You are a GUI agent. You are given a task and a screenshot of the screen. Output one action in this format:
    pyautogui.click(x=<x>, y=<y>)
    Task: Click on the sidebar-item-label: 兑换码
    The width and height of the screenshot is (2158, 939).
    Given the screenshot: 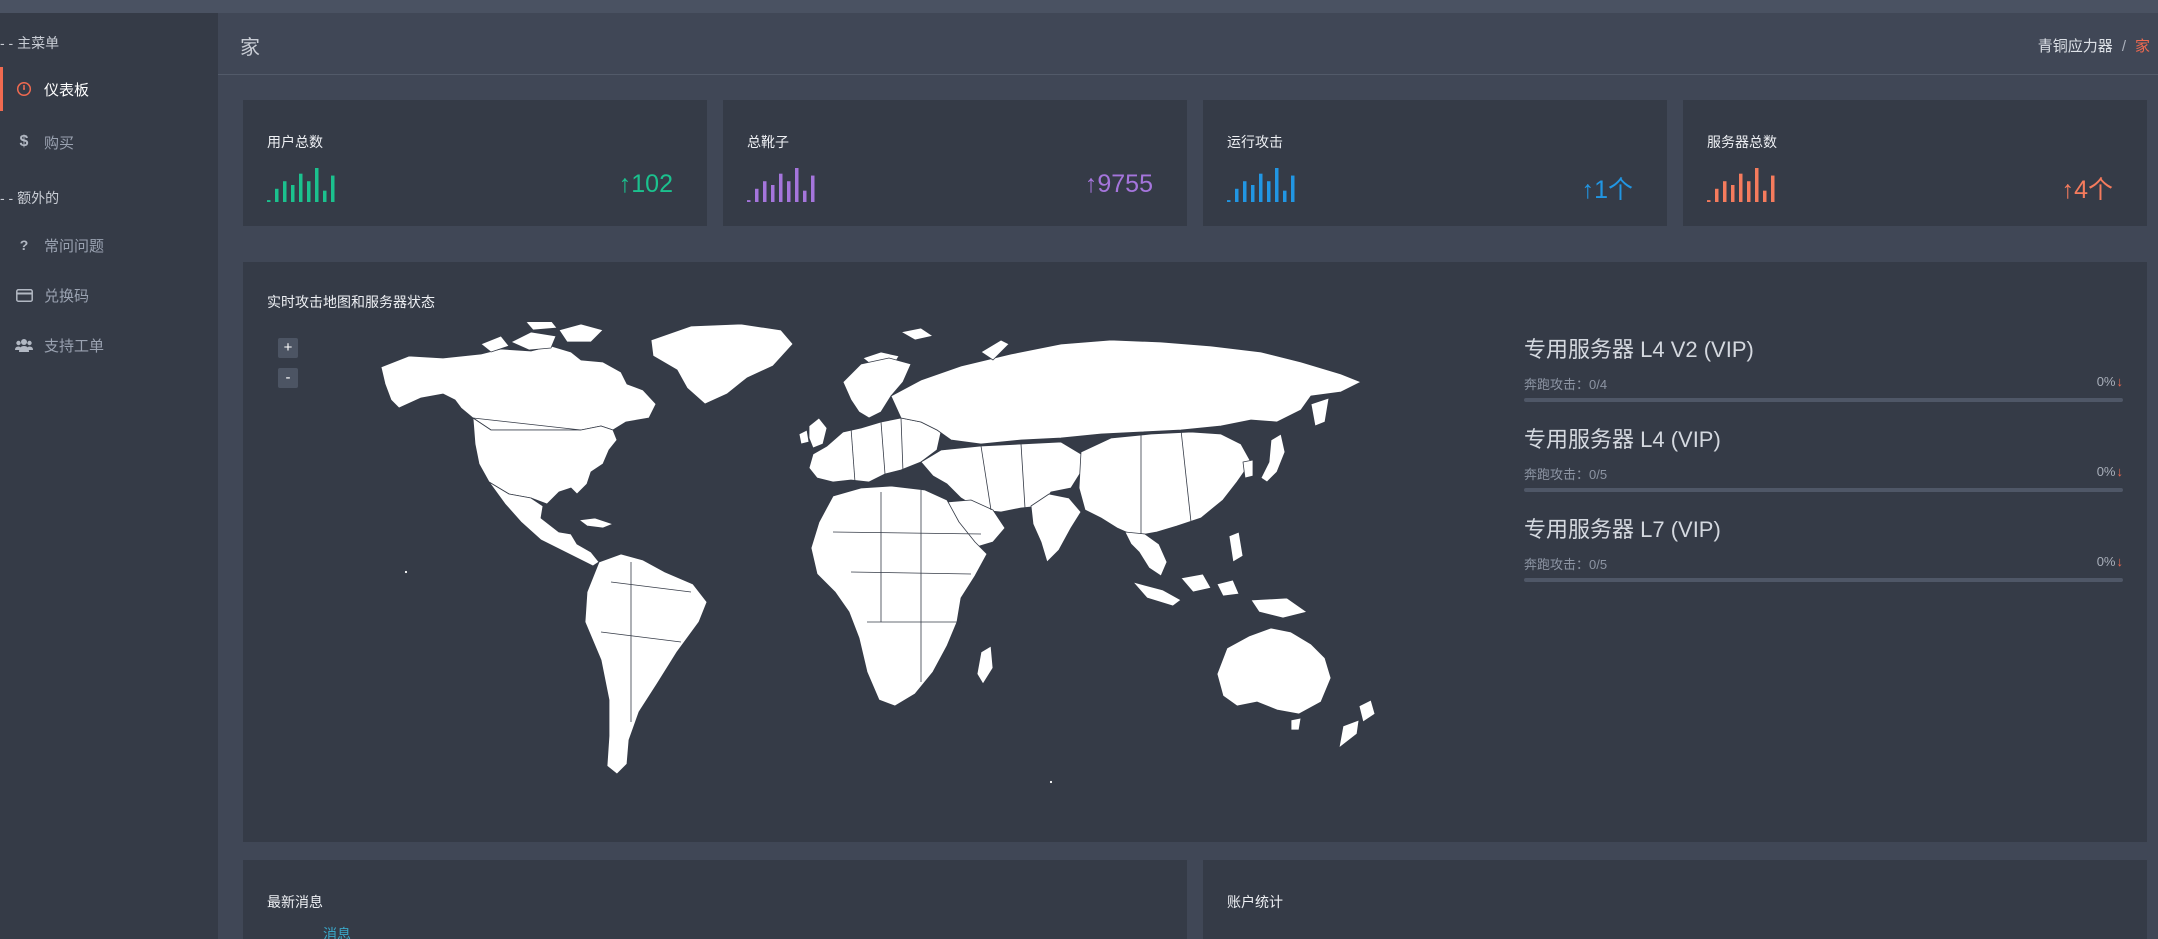 What is the action you would take?
    pyautogui.click(x=67, y=296)
    